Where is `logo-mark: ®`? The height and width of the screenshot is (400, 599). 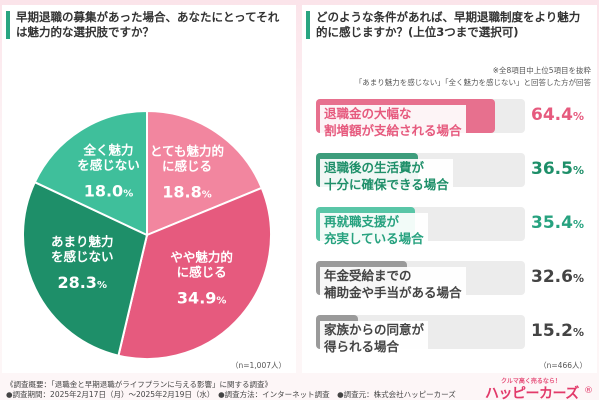 logo-mark: ® is located at coordinates (588, 391).